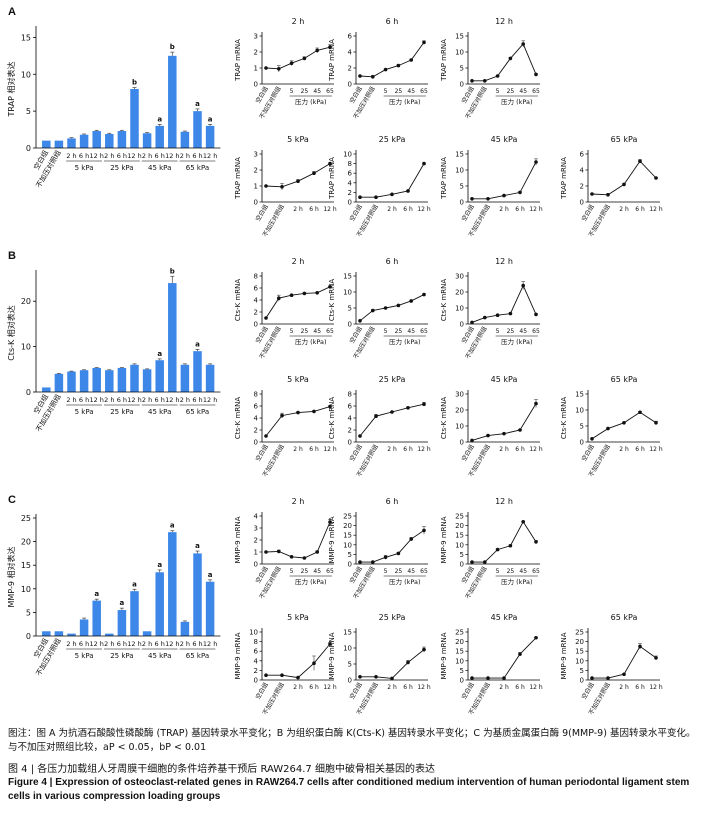 The image size is (701, 816). What do you see at coordinates (122, 603) in the screenshot?
I see `bar-sig-c-6: a` at bounding box center [122, 603].